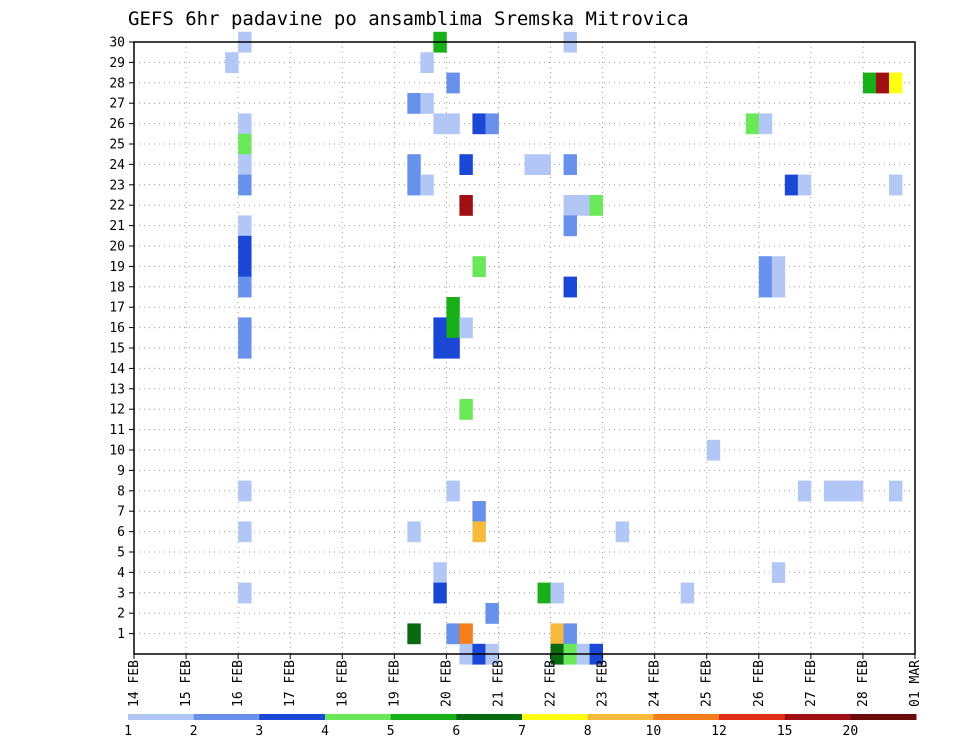 The width and height of the screenshot is (960, 742). Describe the element at coordinates (121, 491) in the screenshot. I see `y-tick-label: 8` at that location.